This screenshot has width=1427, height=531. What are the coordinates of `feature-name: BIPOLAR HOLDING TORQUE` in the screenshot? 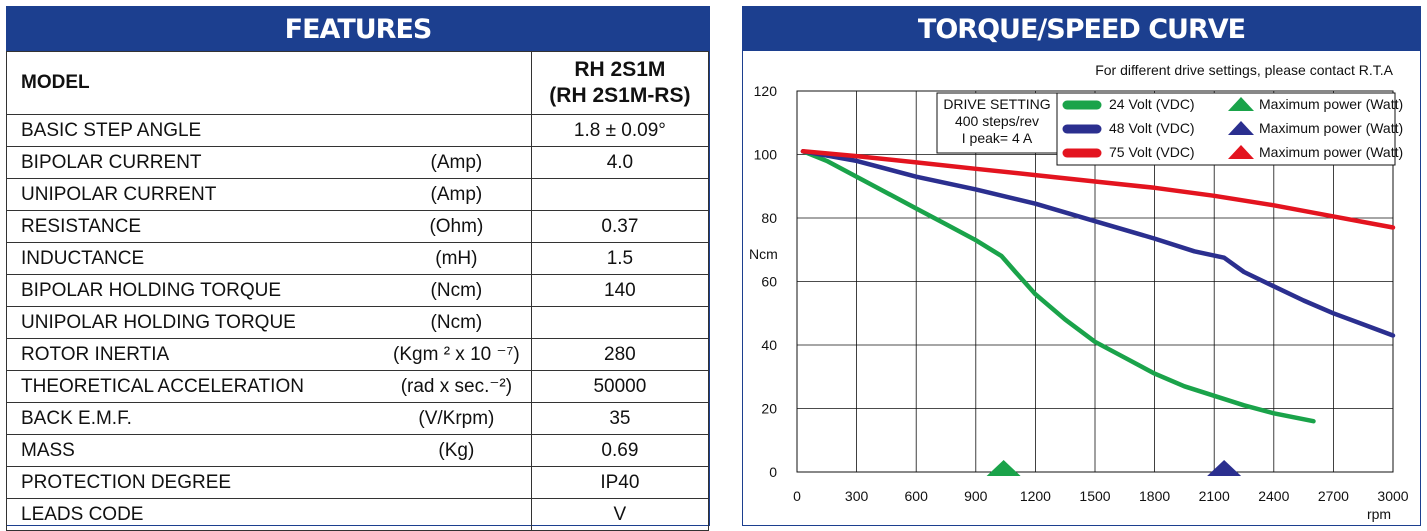 It's located at (193, 290).